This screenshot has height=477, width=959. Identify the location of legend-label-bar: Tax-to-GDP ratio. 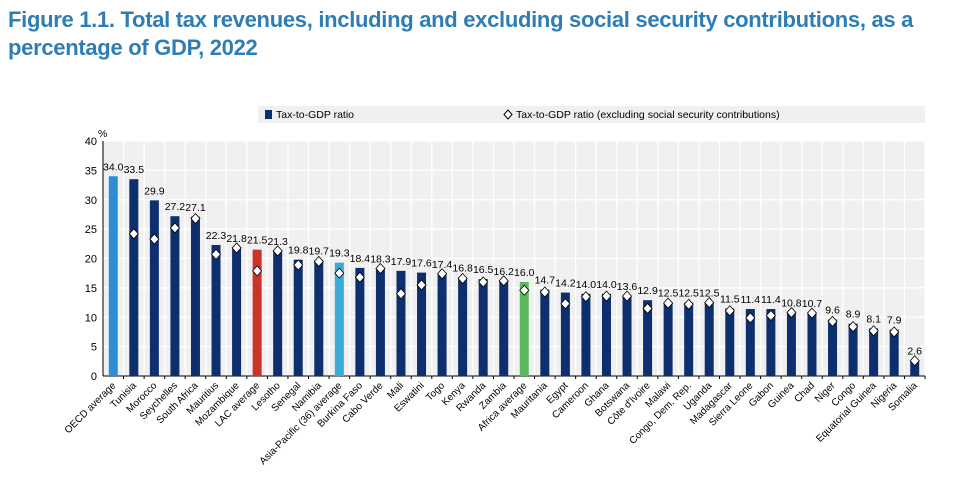
(315, 115).